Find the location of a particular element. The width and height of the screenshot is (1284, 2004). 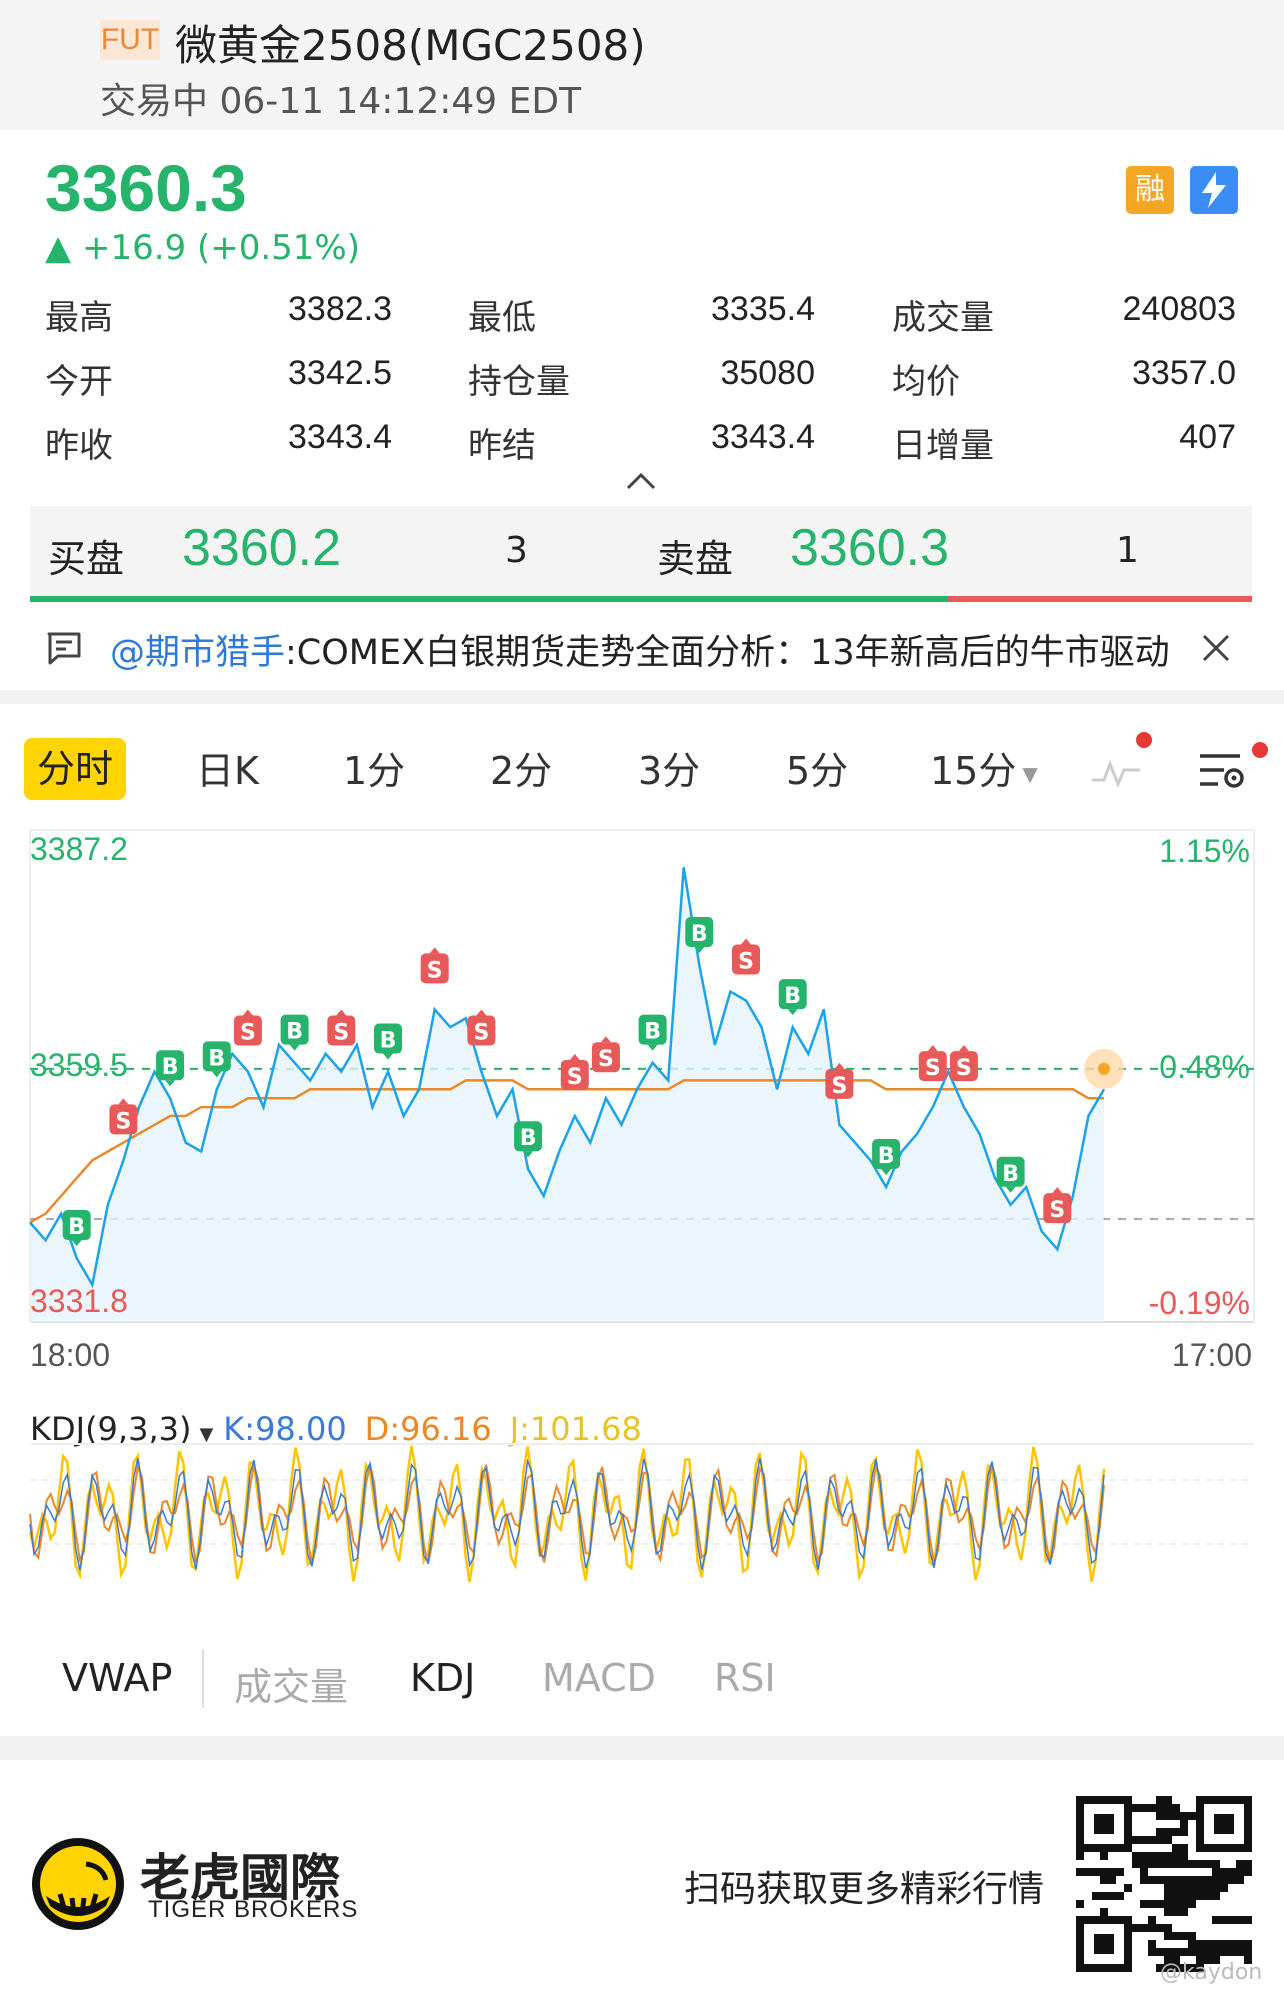

stat-open-interest-value: 35080 is located at coordinates (767, 373).